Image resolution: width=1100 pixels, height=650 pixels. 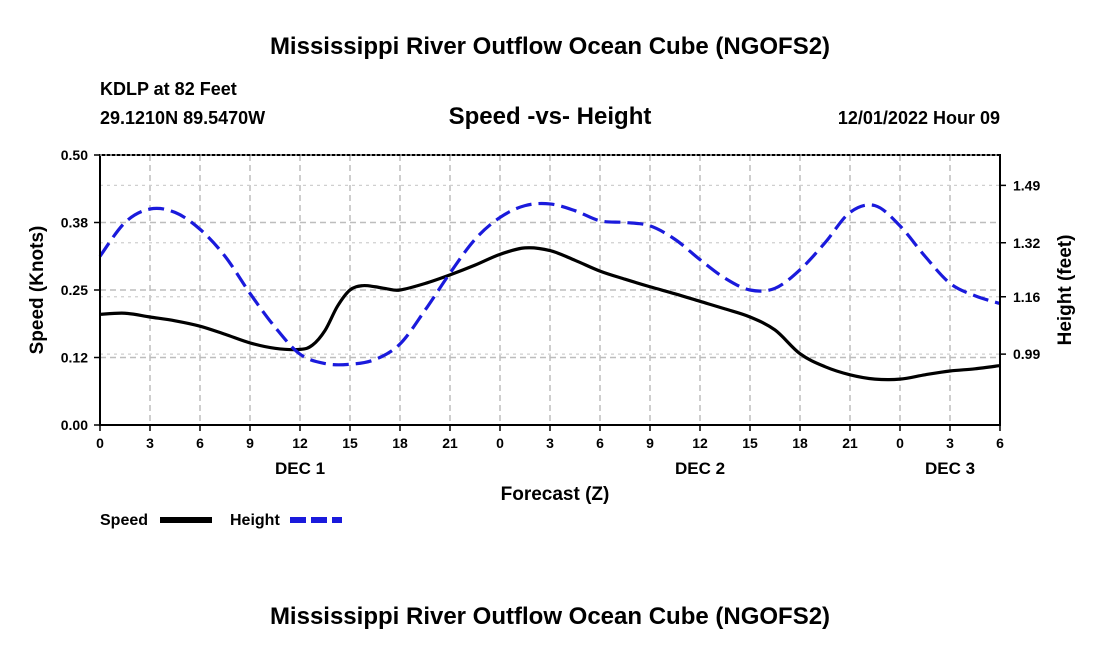 What do you see at coordinates (74, 358) in the screenshot?
I see `y-left-tick-label: 0.12` at bounding box center [74, 358].